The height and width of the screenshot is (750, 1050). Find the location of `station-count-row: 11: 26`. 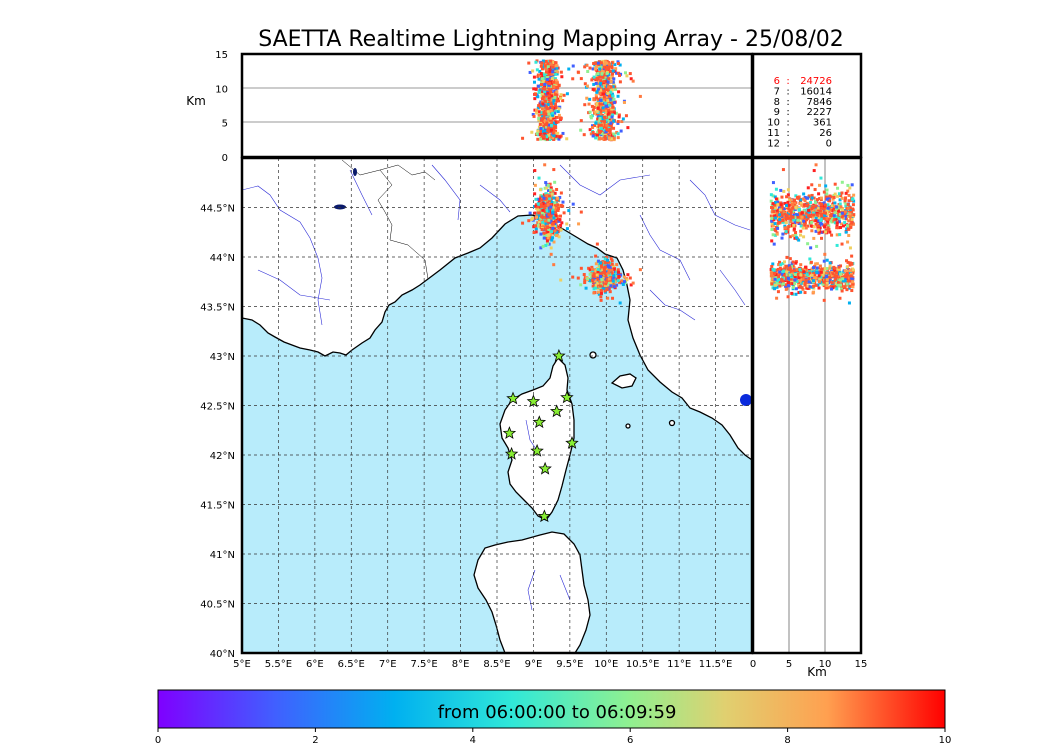

station-count-row: 11: 26 is located at coordinates (799, 133).